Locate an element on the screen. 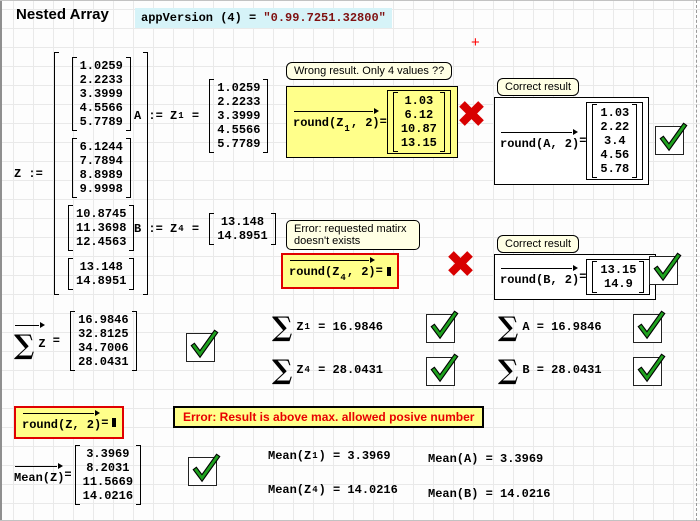  b-matrix: 13.148 14.8951 is located at coordinates (243, 229).